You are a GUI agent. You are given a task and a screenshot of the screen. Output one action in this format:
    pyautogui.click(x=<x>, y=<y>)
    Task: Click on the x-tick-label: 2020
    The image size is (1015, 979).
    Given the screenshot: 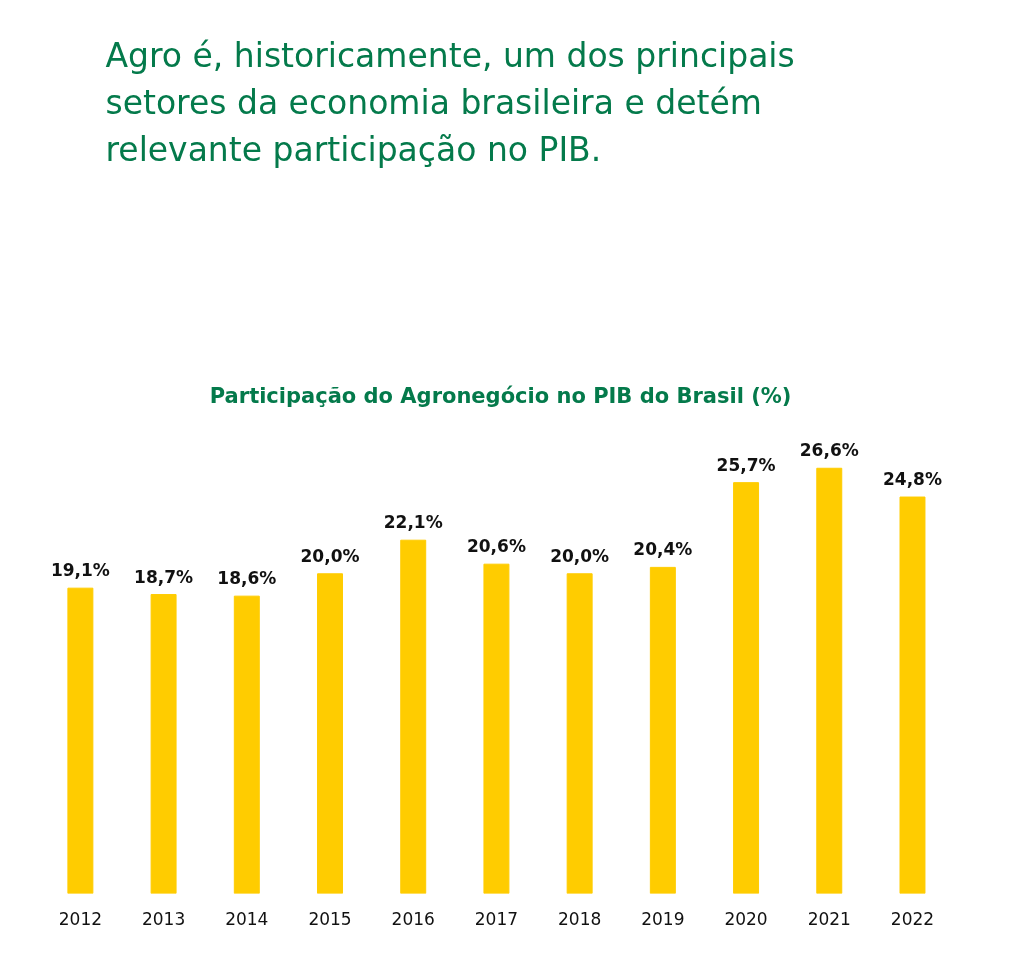 What is the action you would take?
    pyautogui.click(x=746, y=918)
    